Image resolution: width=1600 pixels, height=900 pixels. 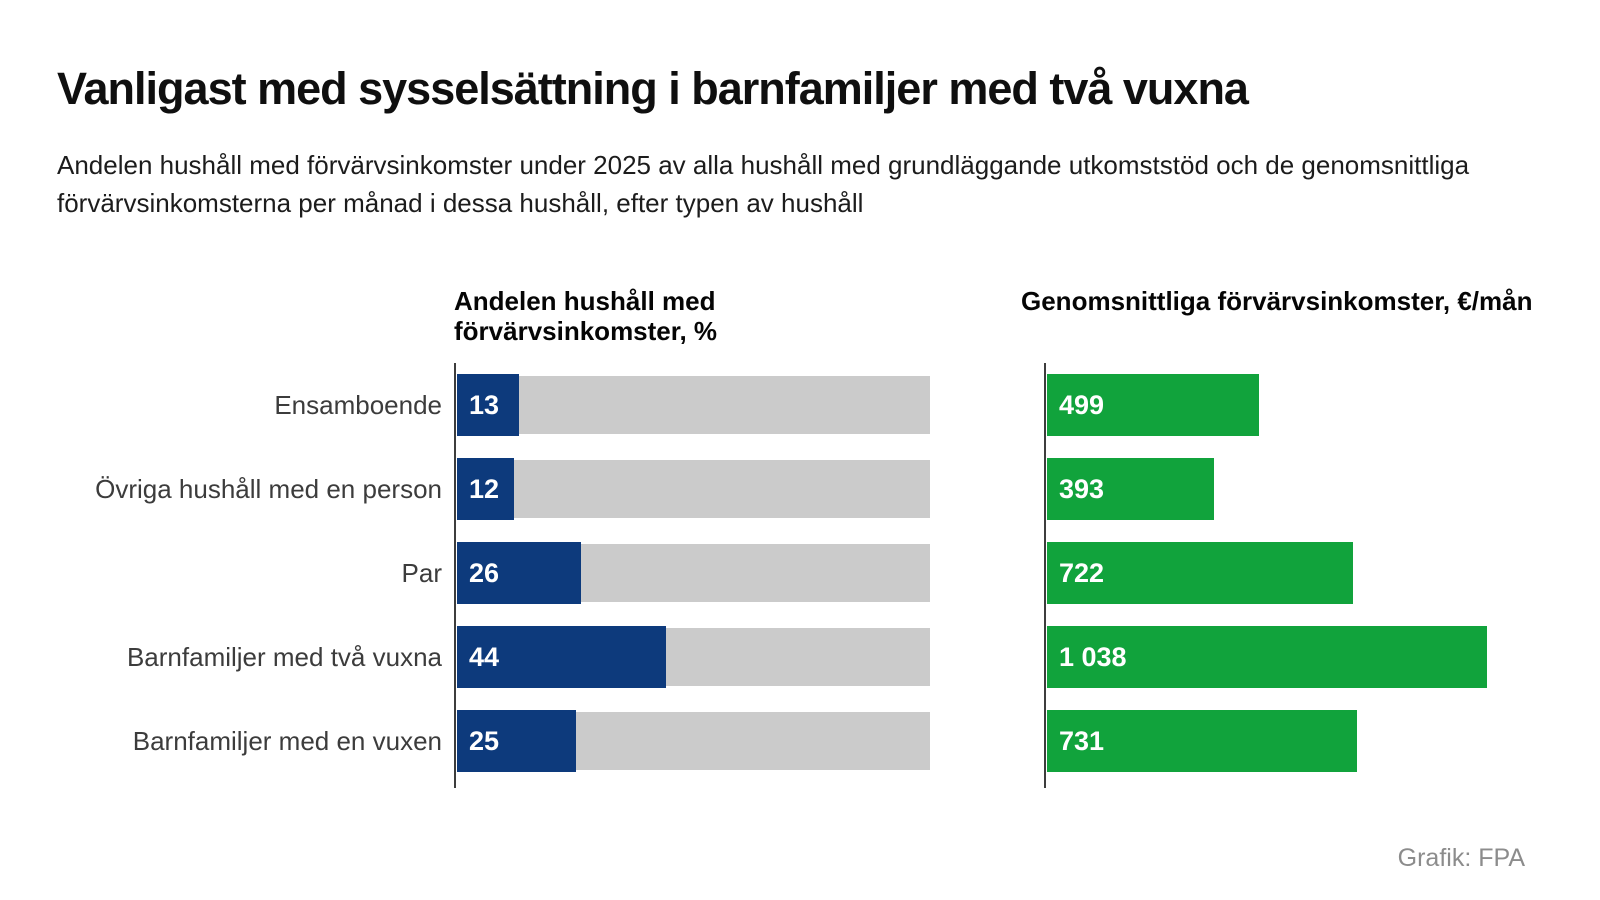 I want to click on percent-value-label: 26, so click(x=484, y=572).